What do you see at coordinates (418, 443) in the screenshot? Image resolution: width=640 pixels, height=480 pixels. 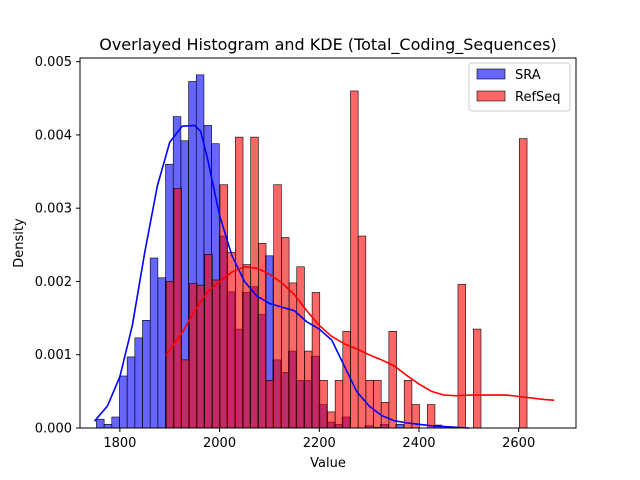 I see `x-tick-label-2400: 2400` at bounding box center [418, 443].